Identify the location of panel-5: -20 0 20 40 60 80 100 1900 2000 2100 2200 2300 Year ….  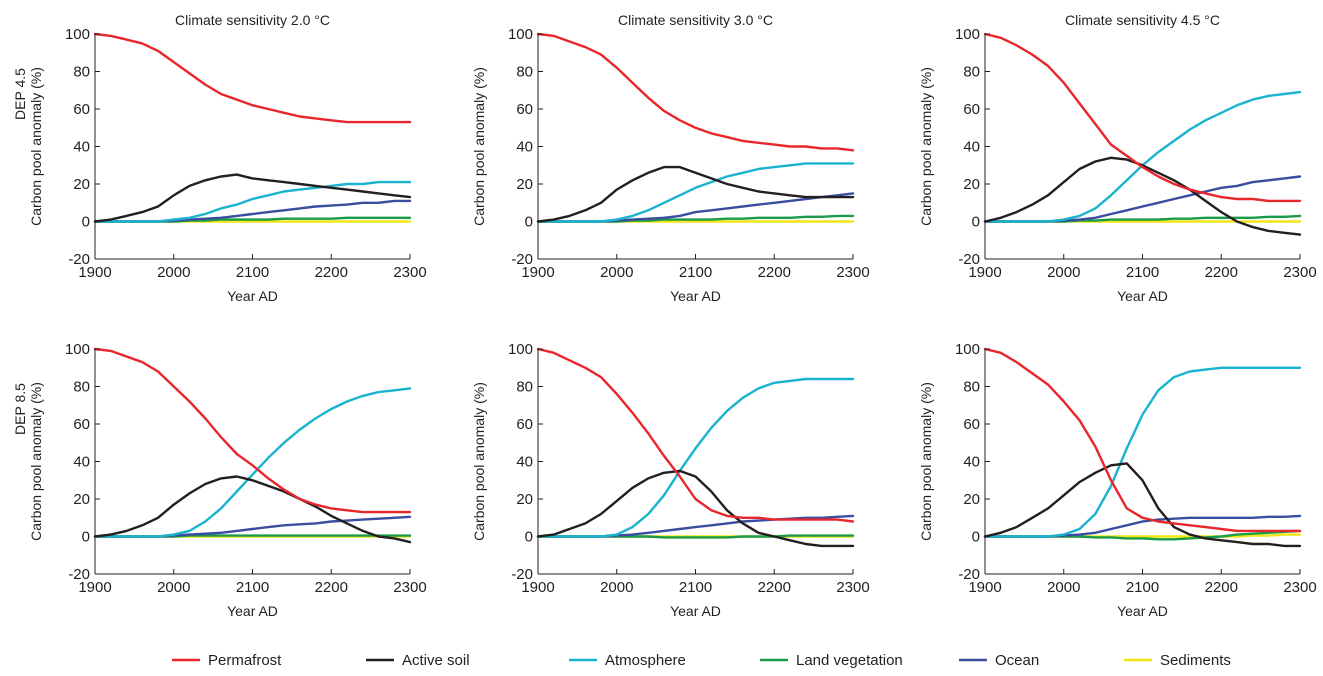
(670, 480).